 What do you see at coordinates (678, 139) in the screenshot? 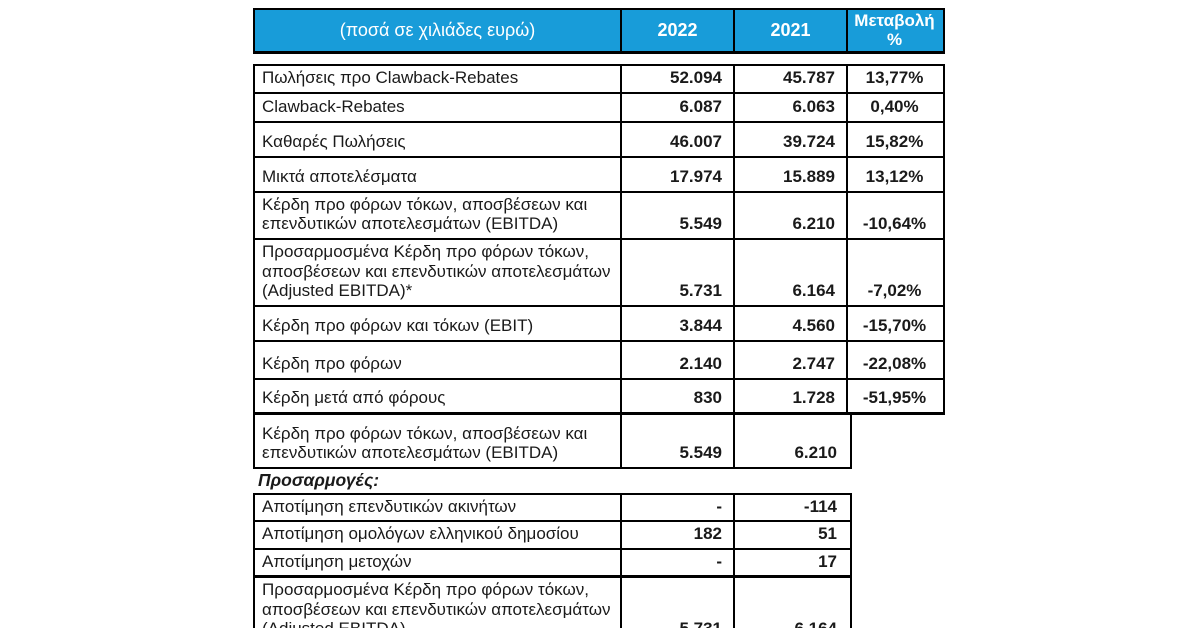
I see `value-2022: 46.007` at bounding box center [678, 139].